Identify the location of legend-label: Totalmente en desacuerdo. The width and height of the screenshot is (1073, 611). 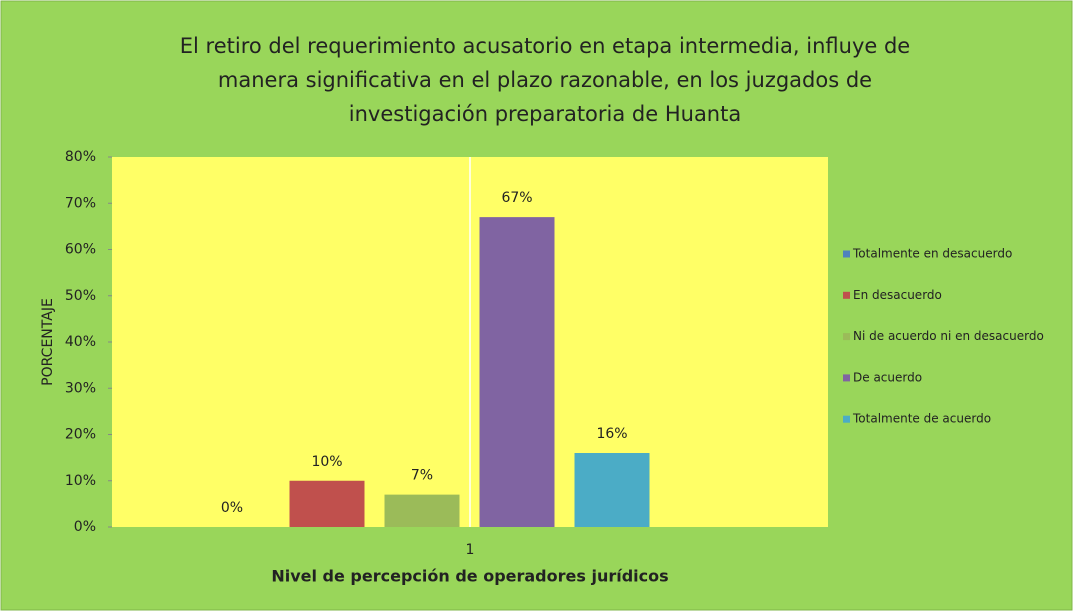
(932, 254).